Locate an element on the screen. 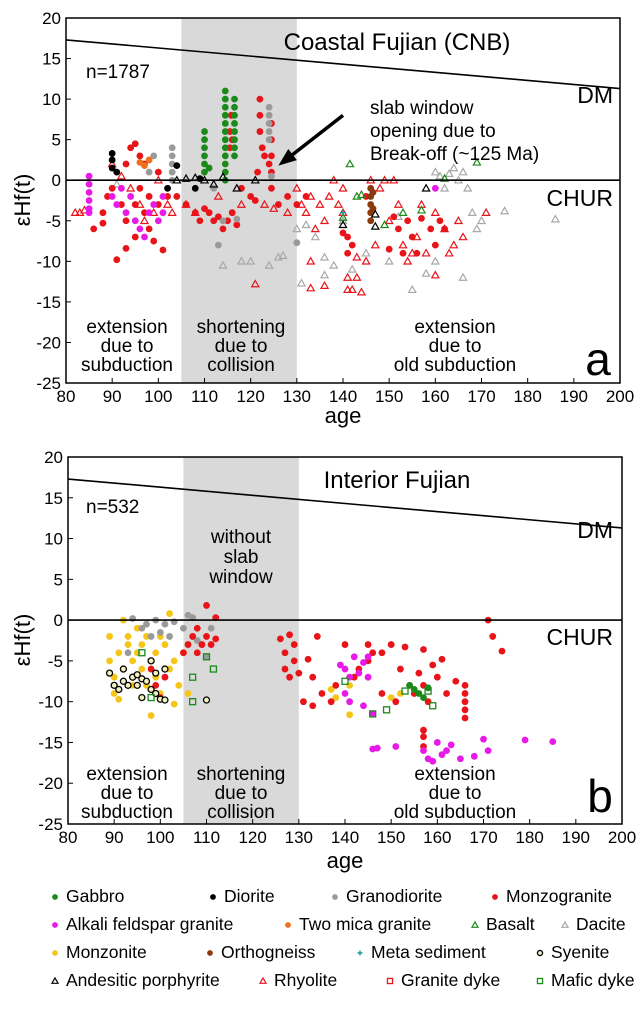 This screenshot has width=642, height=1024. point-syenite is located at coordinates (165, 700).